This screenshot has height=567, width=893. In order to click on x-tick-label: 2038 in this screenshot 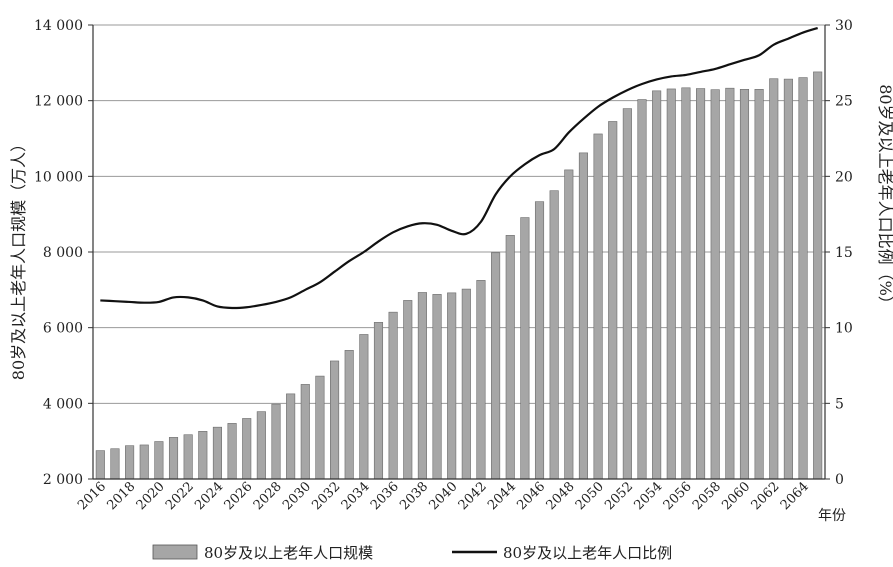, I will do `click(414, 496)`.